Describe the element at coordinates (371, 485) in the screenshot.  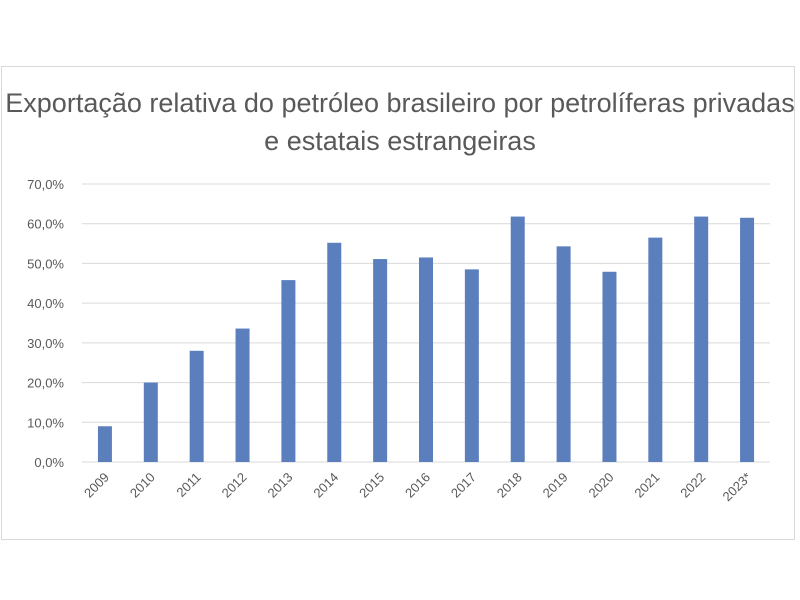
I see `x-tick-label: 2015` at that location.